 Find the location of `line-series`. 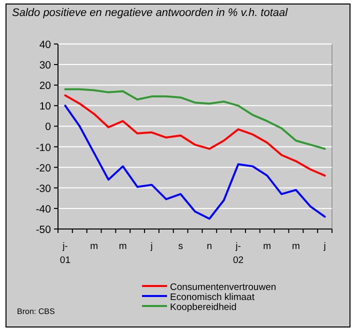

line-series is located at coordinates (195, 119).